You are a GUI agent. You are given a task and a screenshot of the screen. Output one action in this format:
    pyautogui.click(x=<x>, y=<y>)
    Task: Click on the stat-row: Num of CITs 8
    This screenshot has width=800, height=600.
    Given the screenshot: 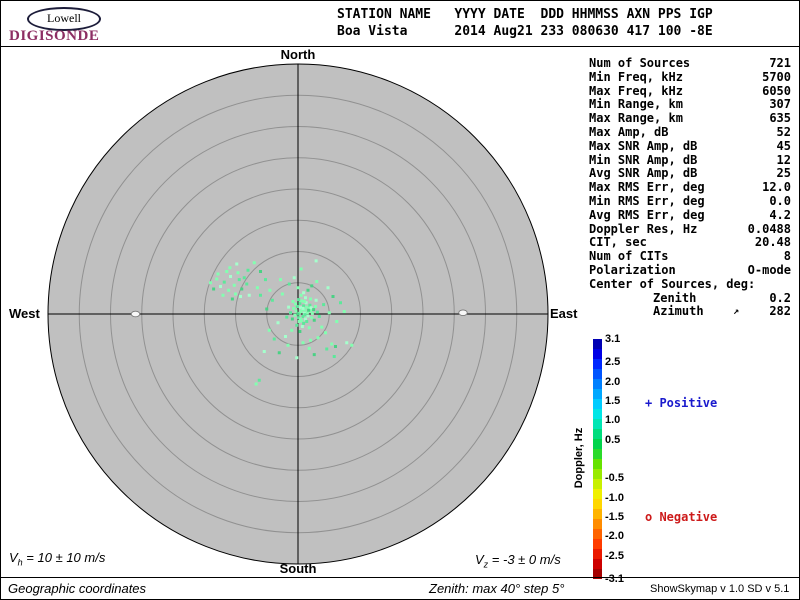 What is the action you would take?
    pyautogui.click(x=690, y=256)
    